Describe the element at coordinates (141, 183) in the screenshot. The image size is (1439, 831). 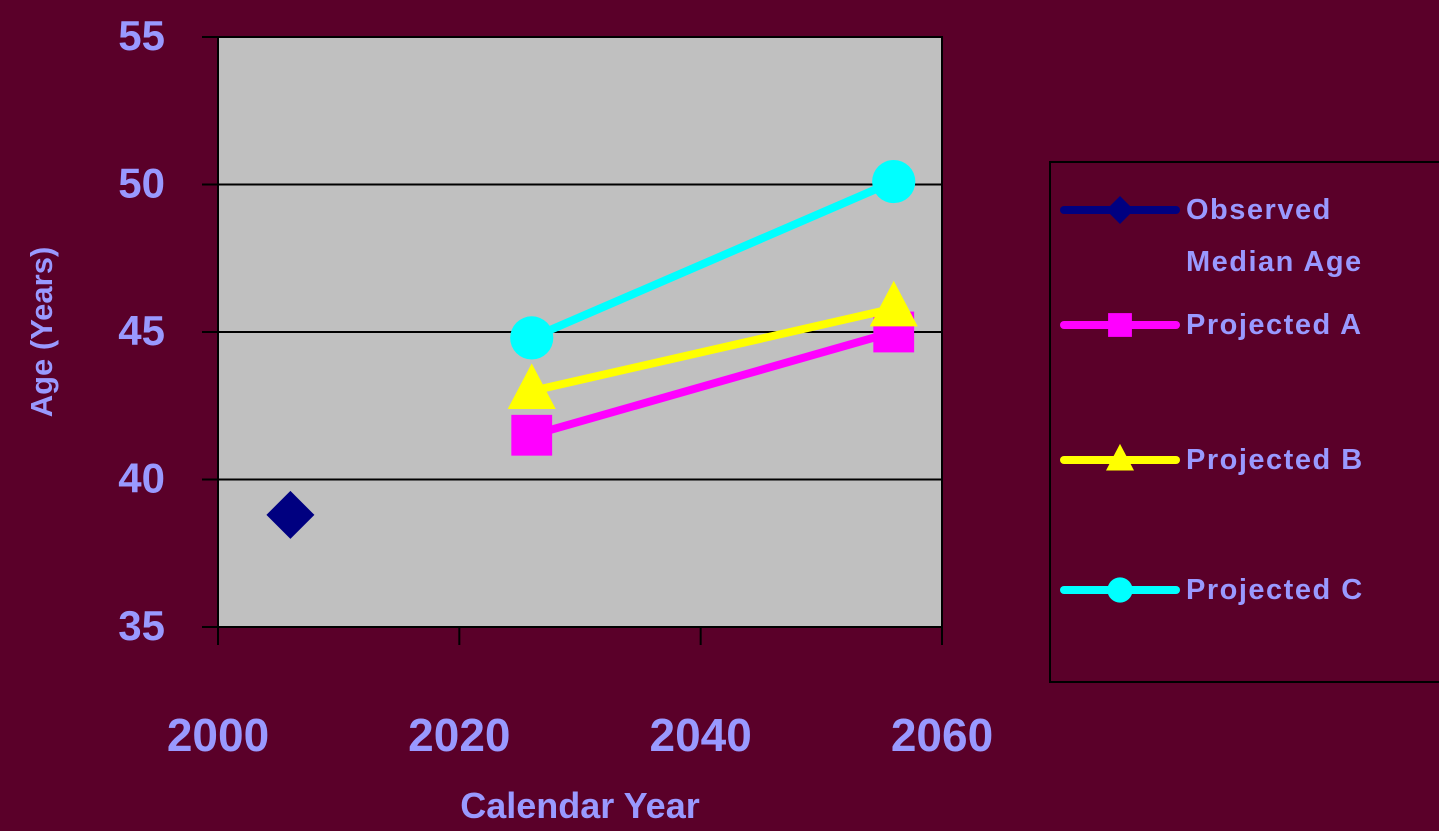
I see `y-tick-label-50: 50` at that location.